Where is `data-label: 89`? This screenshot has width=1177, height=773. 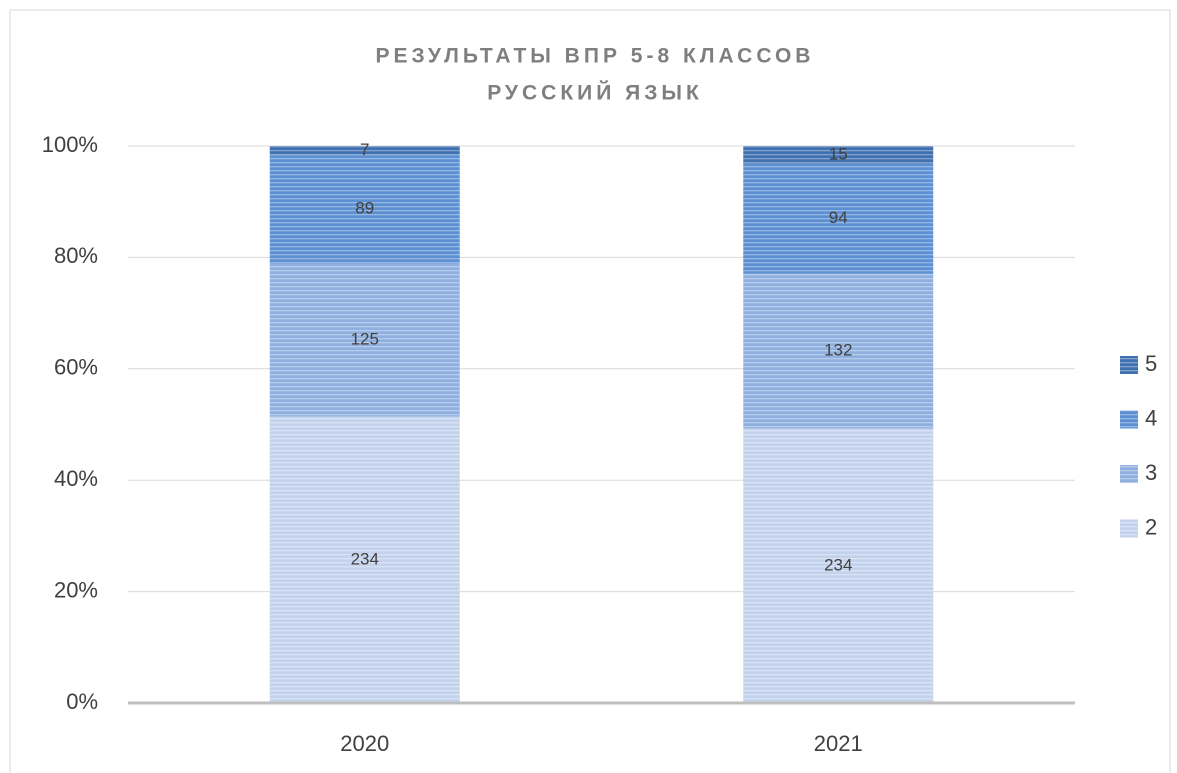 data-label: 89 is located at coordinates (364, 208).